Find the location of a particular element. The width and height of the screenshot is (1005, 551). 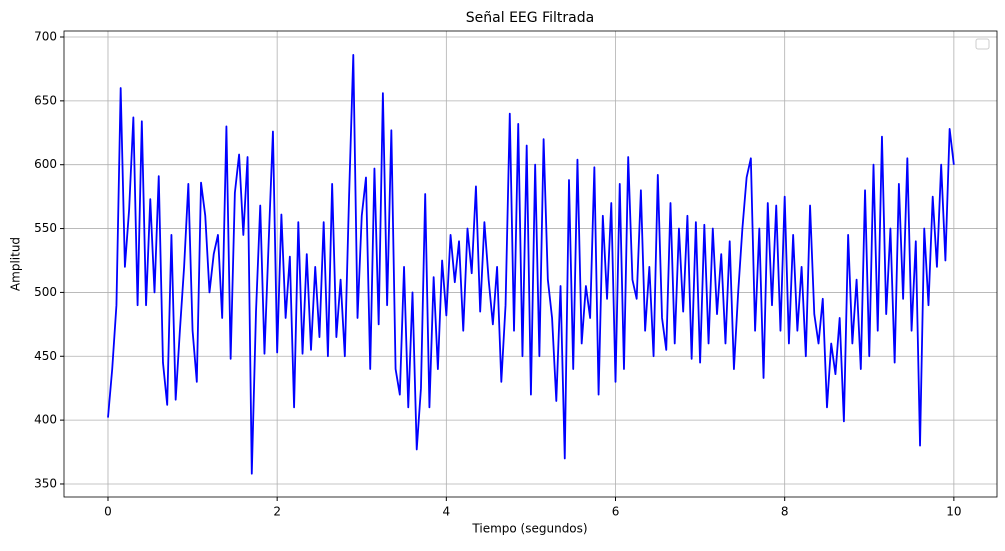

x-tick-label: 10 is located at coordinates (953, 512).